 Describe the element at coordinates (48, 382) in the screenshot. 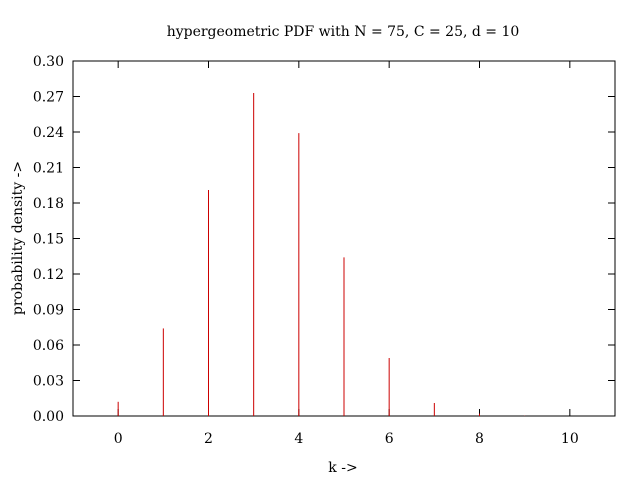

I see `y-tick-label: 0.03` at that location.